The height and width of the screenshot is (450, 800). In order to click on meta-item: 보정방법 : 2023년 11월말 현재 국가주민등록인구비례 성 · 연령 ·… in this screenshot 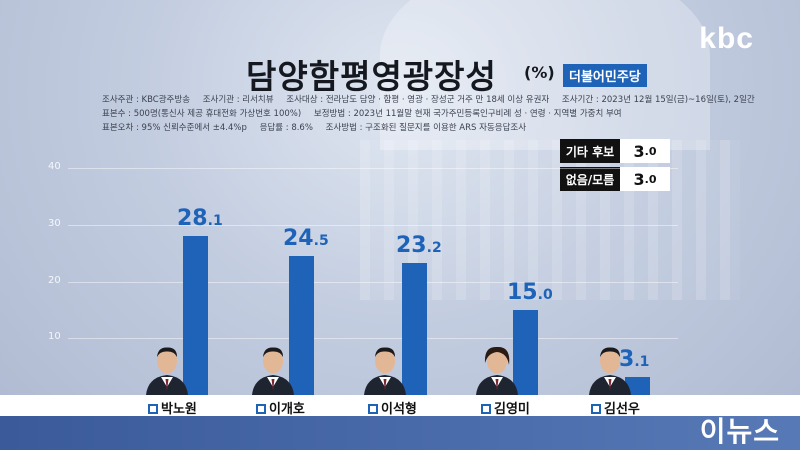, I will do `click(467, 114)`.